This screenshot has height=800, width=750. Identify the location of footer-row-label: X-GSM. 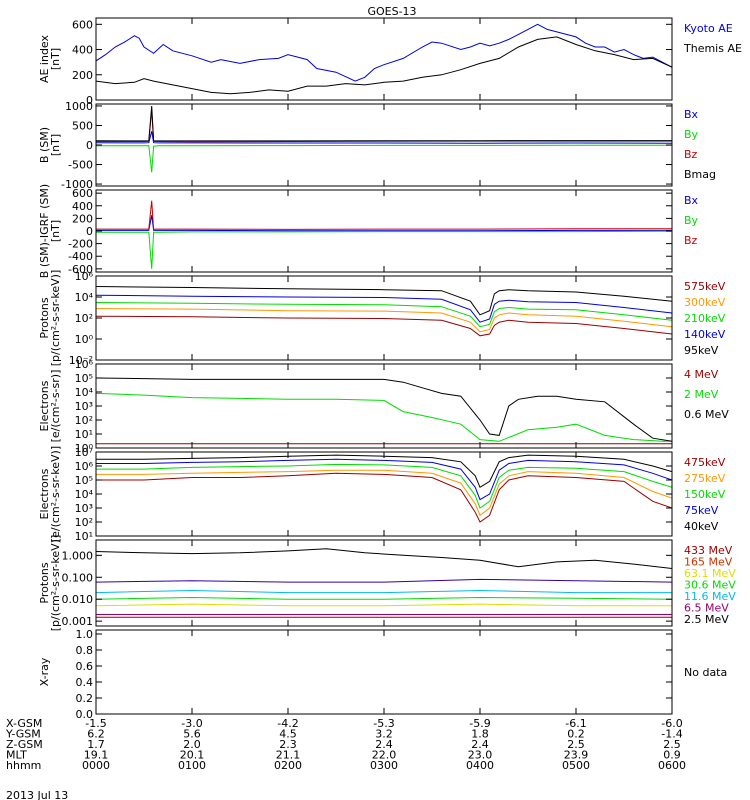
(24, 723).